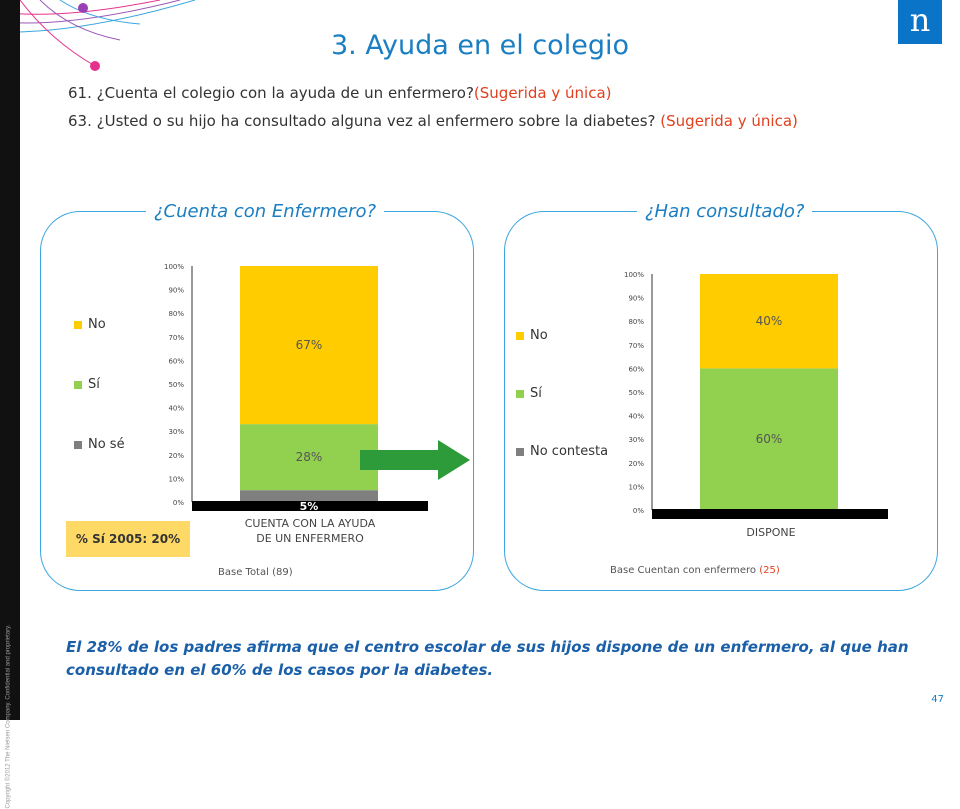  What do you see at coordinates (97, 324) in the screenshot?
I see `legend-label-no: No` at bounding box center [97, 324].